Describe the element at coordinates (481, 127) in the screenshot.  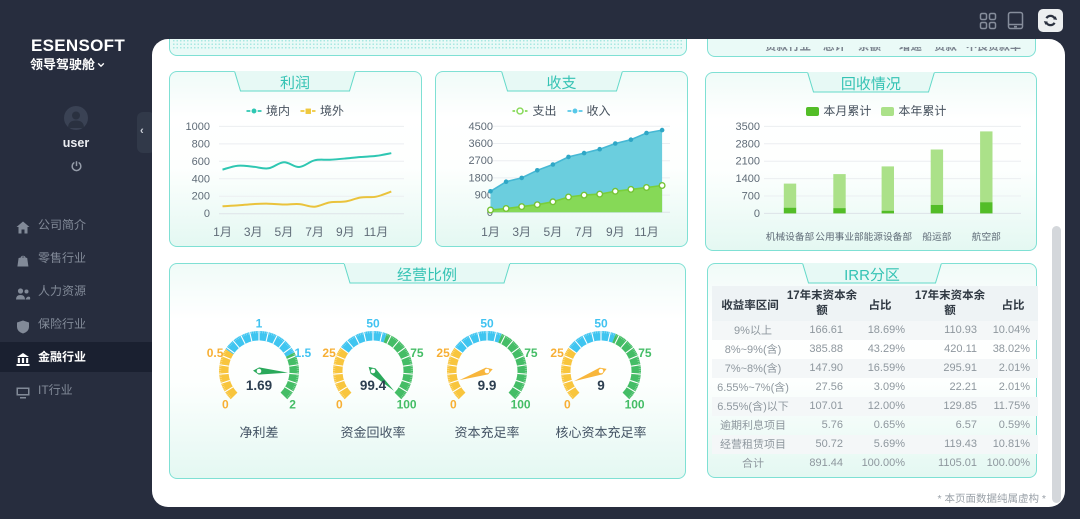
I see `svg-text: 4500` at that location.